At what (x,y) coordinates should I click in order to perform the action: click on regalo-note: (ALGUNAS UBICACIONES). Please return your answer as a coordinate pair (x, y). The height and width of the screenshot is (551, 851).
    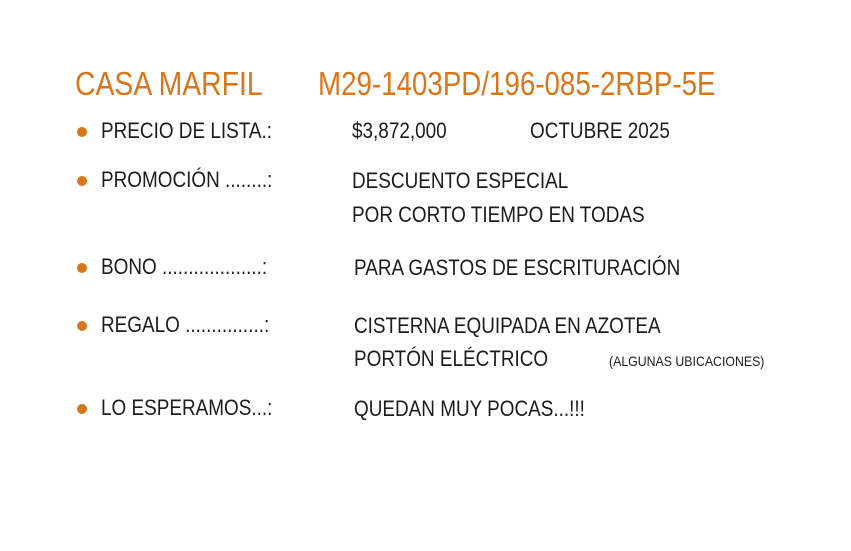
    Looking at the image, I should click on (687, 361).